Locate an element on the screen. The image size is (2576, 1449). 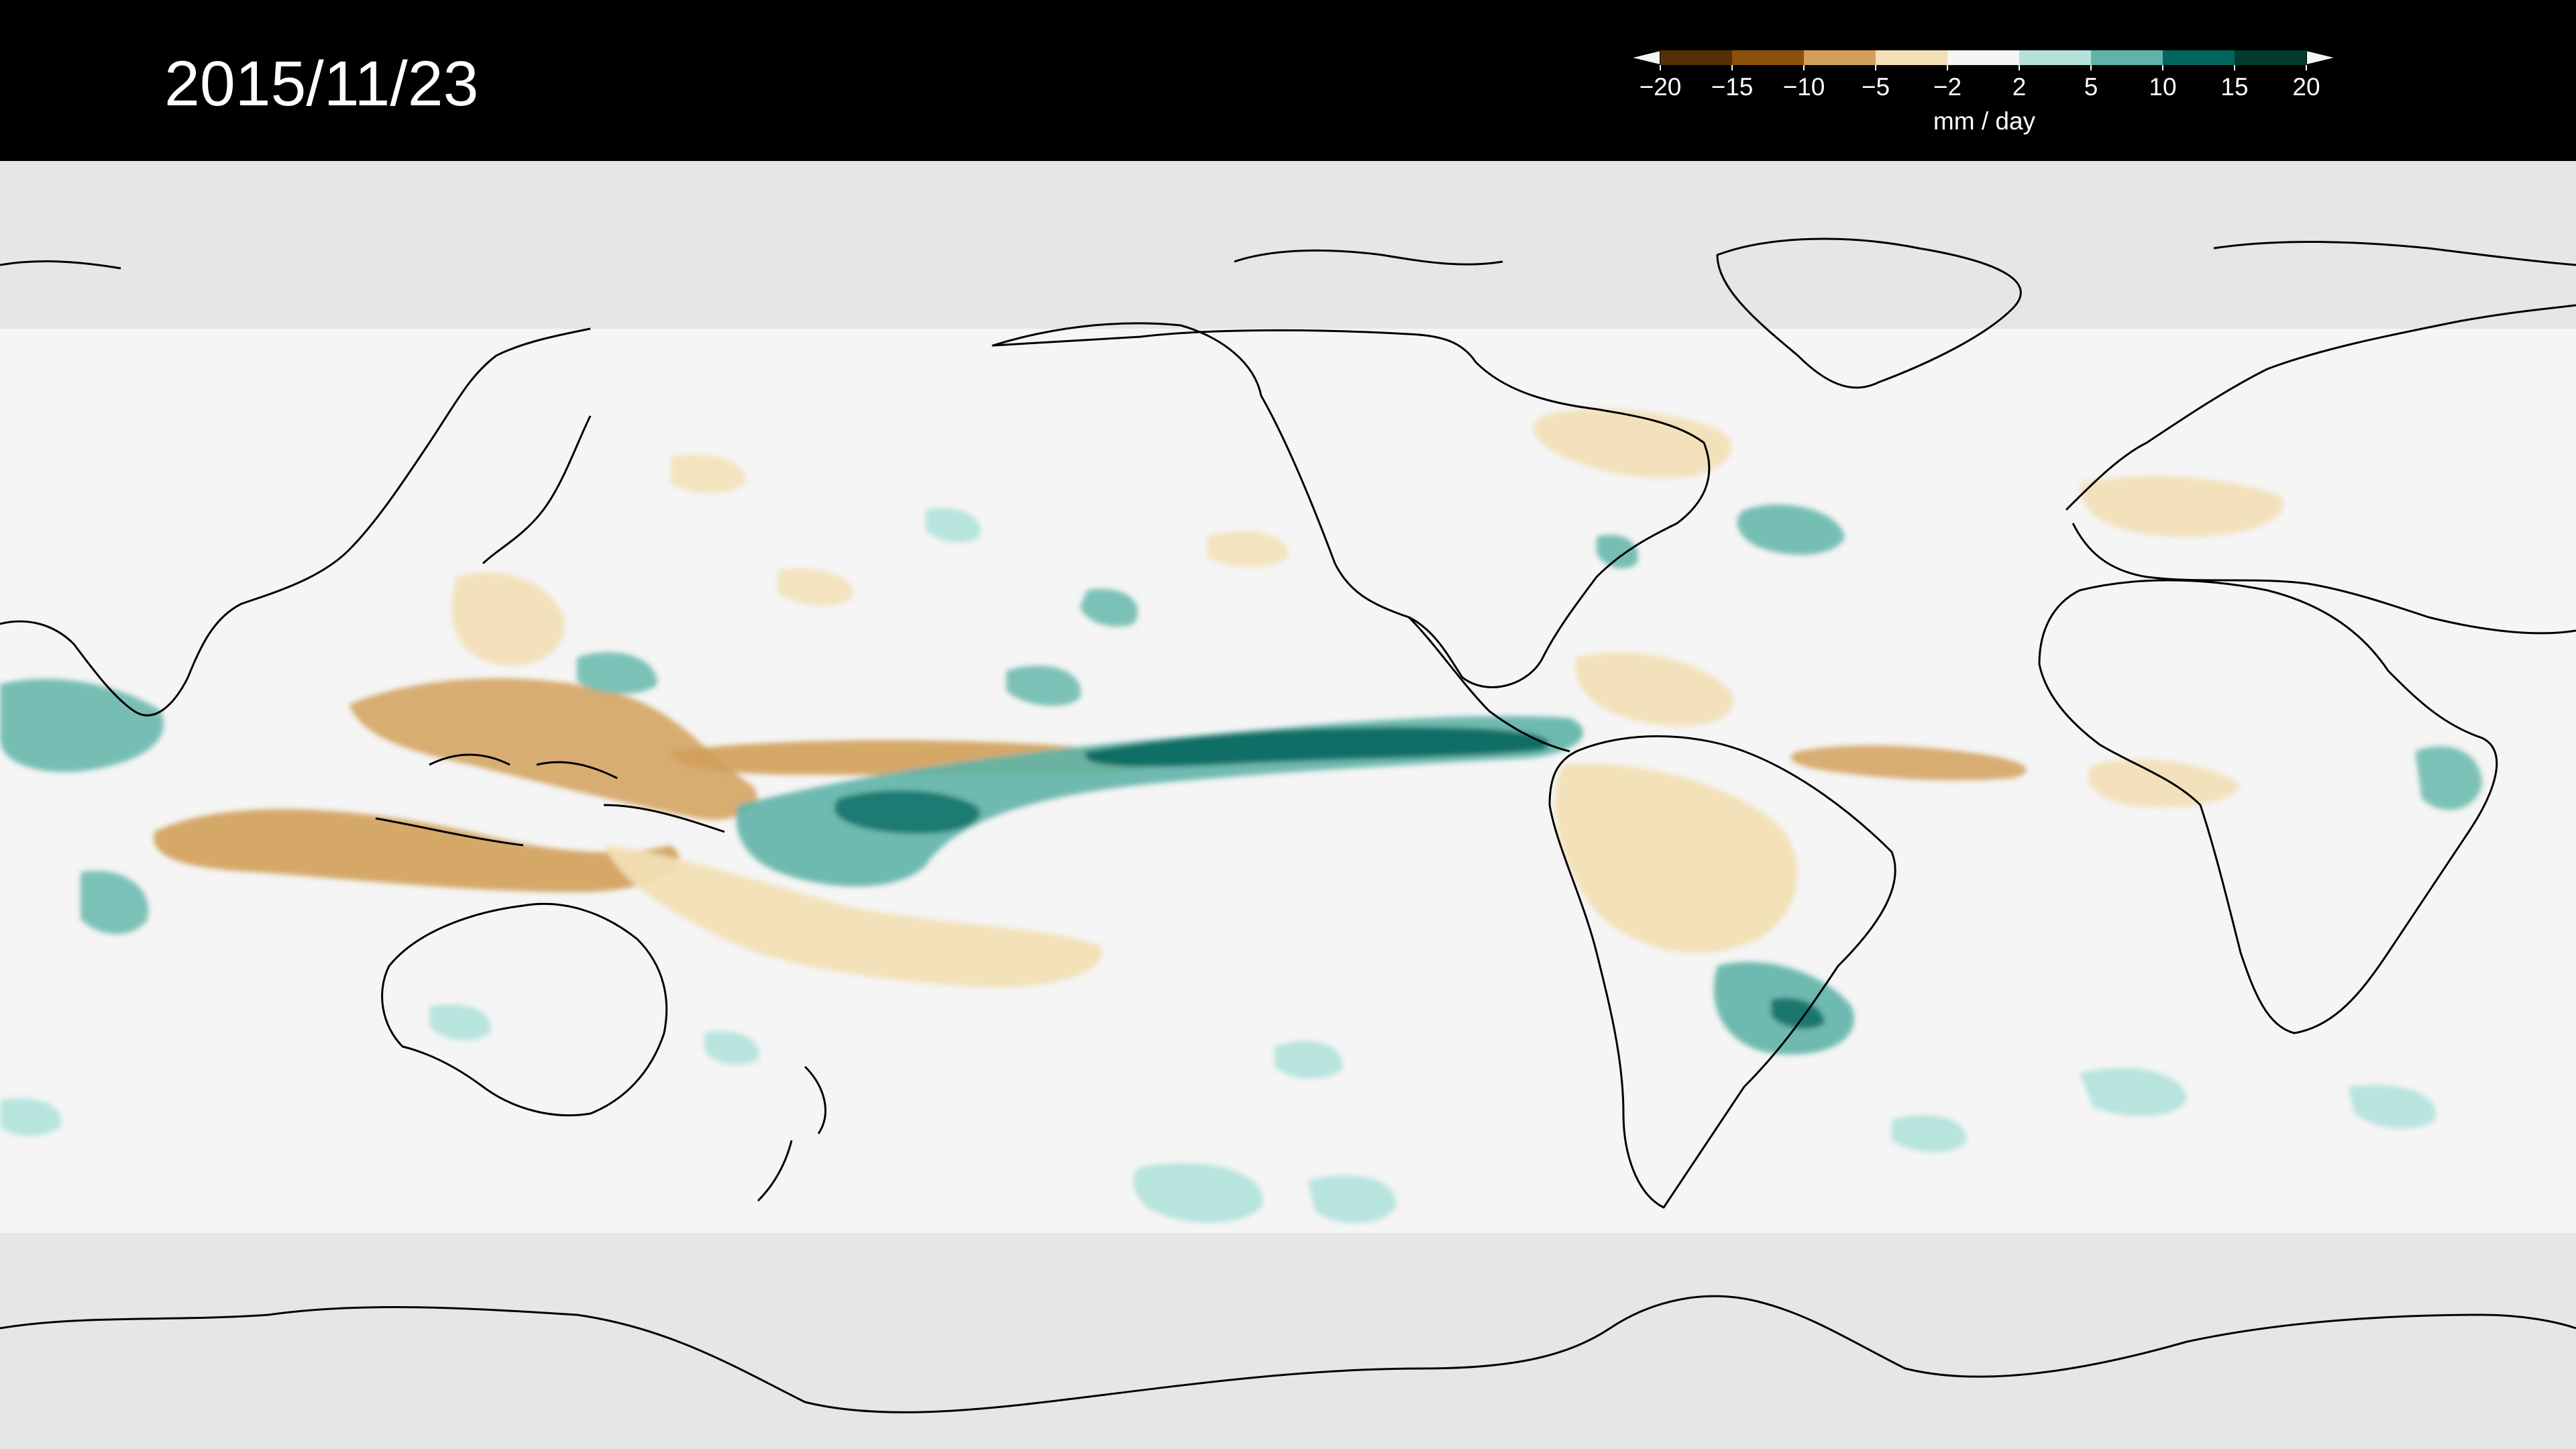
europe-dry is located at coordinates (2182, 506).